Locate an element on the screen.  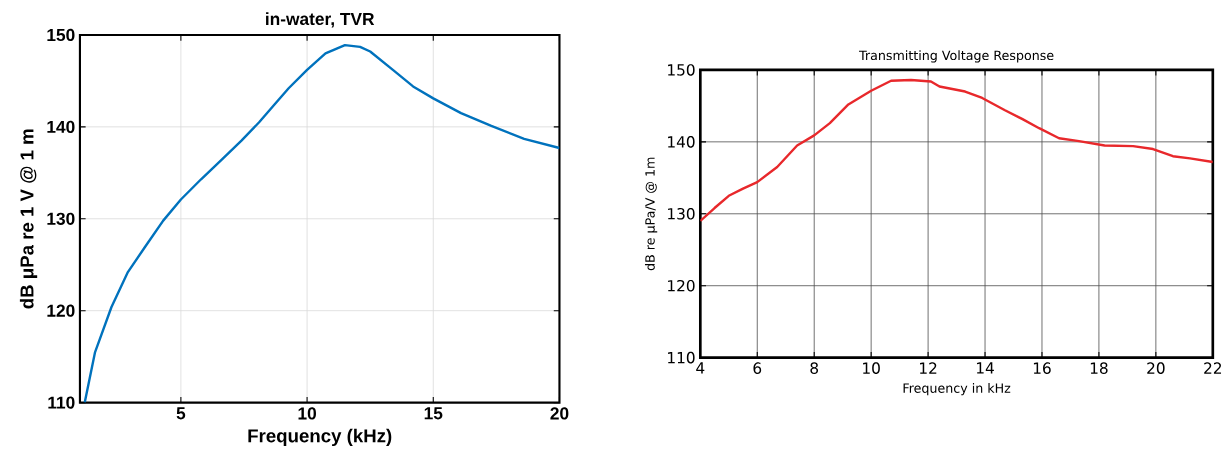
x-tick-label: 22 is located at coordinates (1213, 368).